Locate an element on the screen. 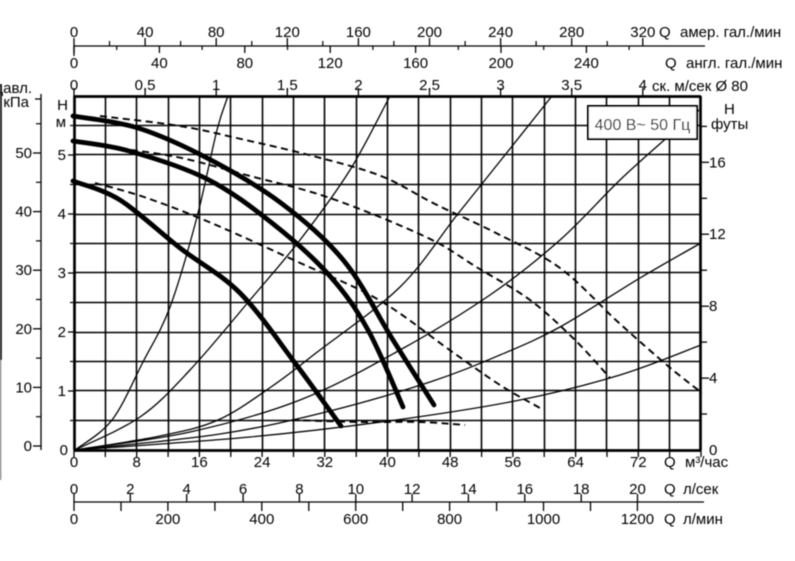 The image size is (795, 561). svg-text: 600 is located at coordinates (355, 519).